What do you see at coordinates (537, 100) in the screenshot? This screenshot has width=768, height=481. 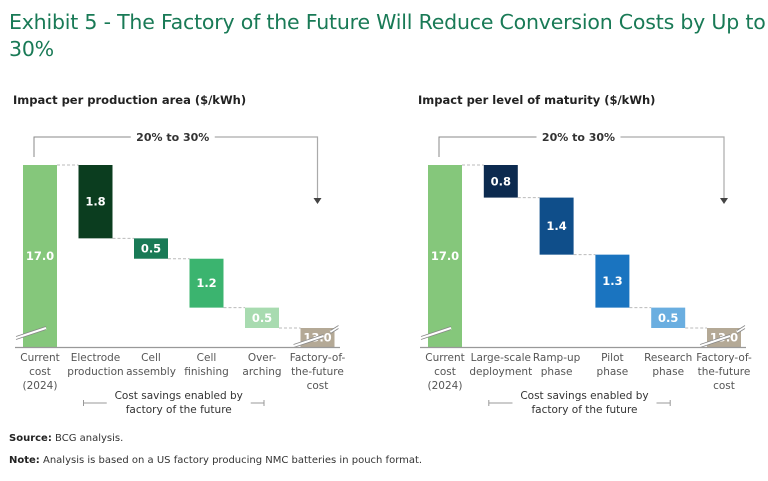 I see `right-chart-title: Impact per level of maturity ($/kWh)` at bounding box center [537, 100].